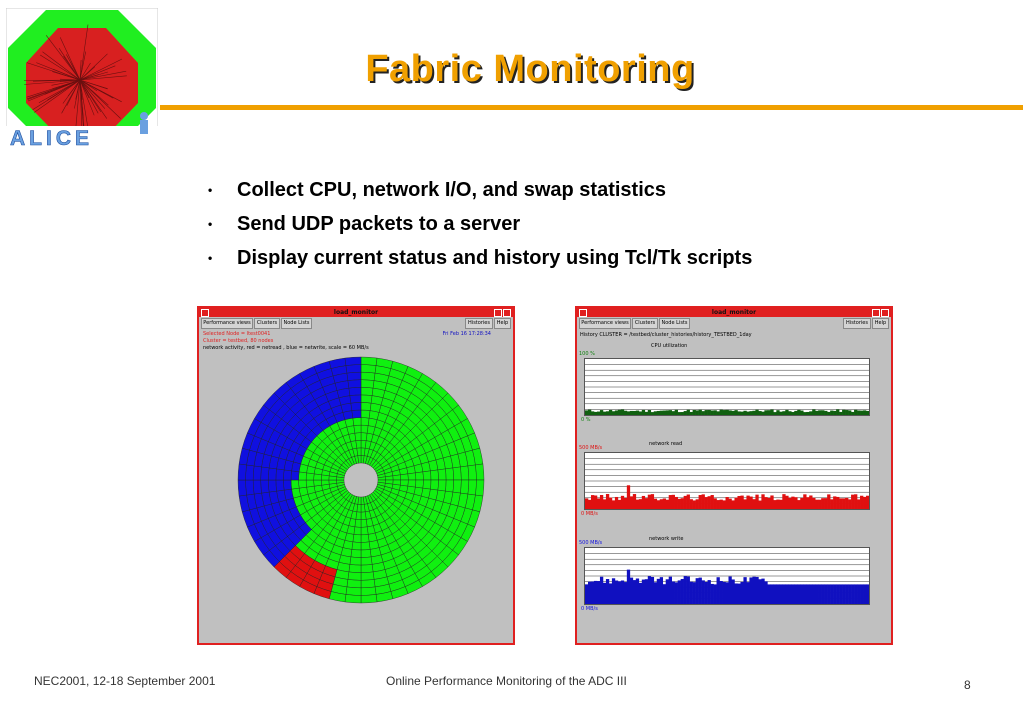 The height and width of the screenshot is (708, 1023). I want to click on graph-top-label: 100 %, so click(587, 354).